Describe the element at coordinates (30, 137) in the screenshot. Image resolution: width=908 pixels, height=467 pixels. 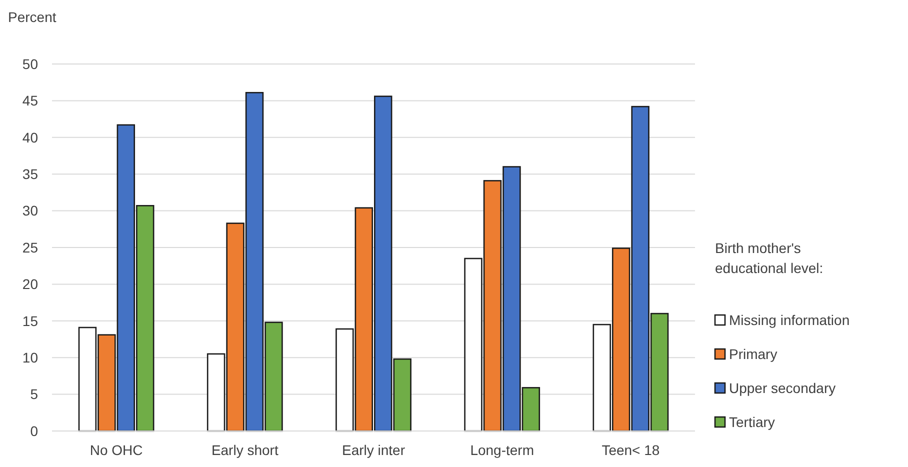
I see `y-tick-label: 40` at that location.